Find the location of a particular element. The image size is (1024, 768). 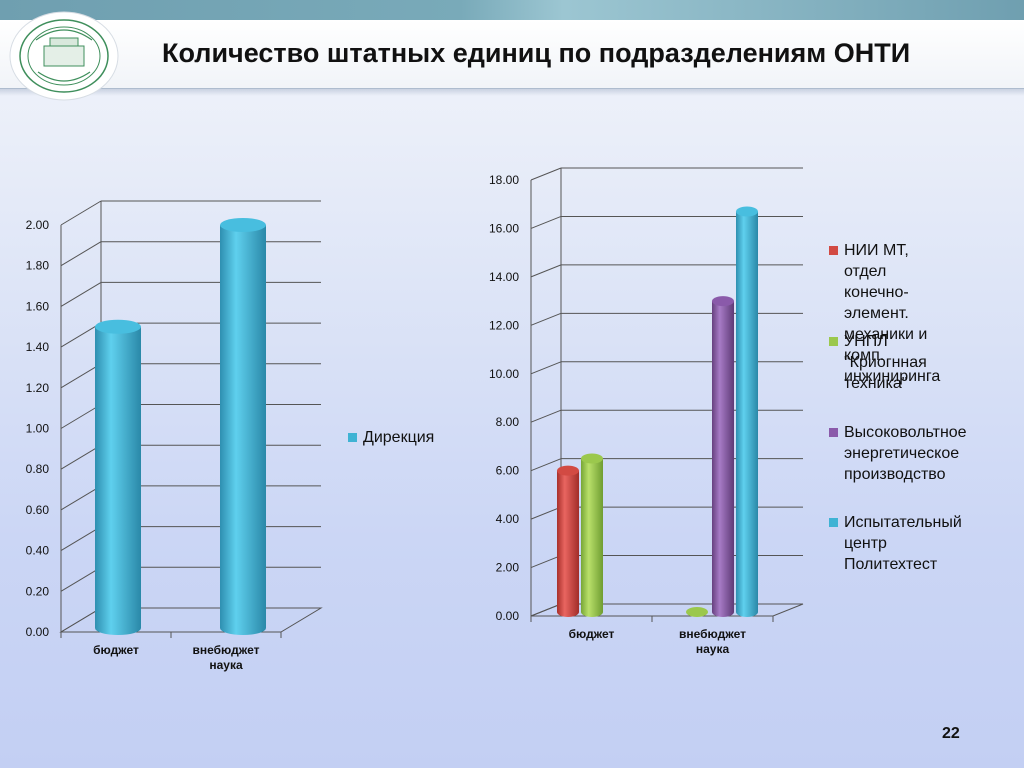

legend-swatch-polytechtest is located at coordinates (833, 522).